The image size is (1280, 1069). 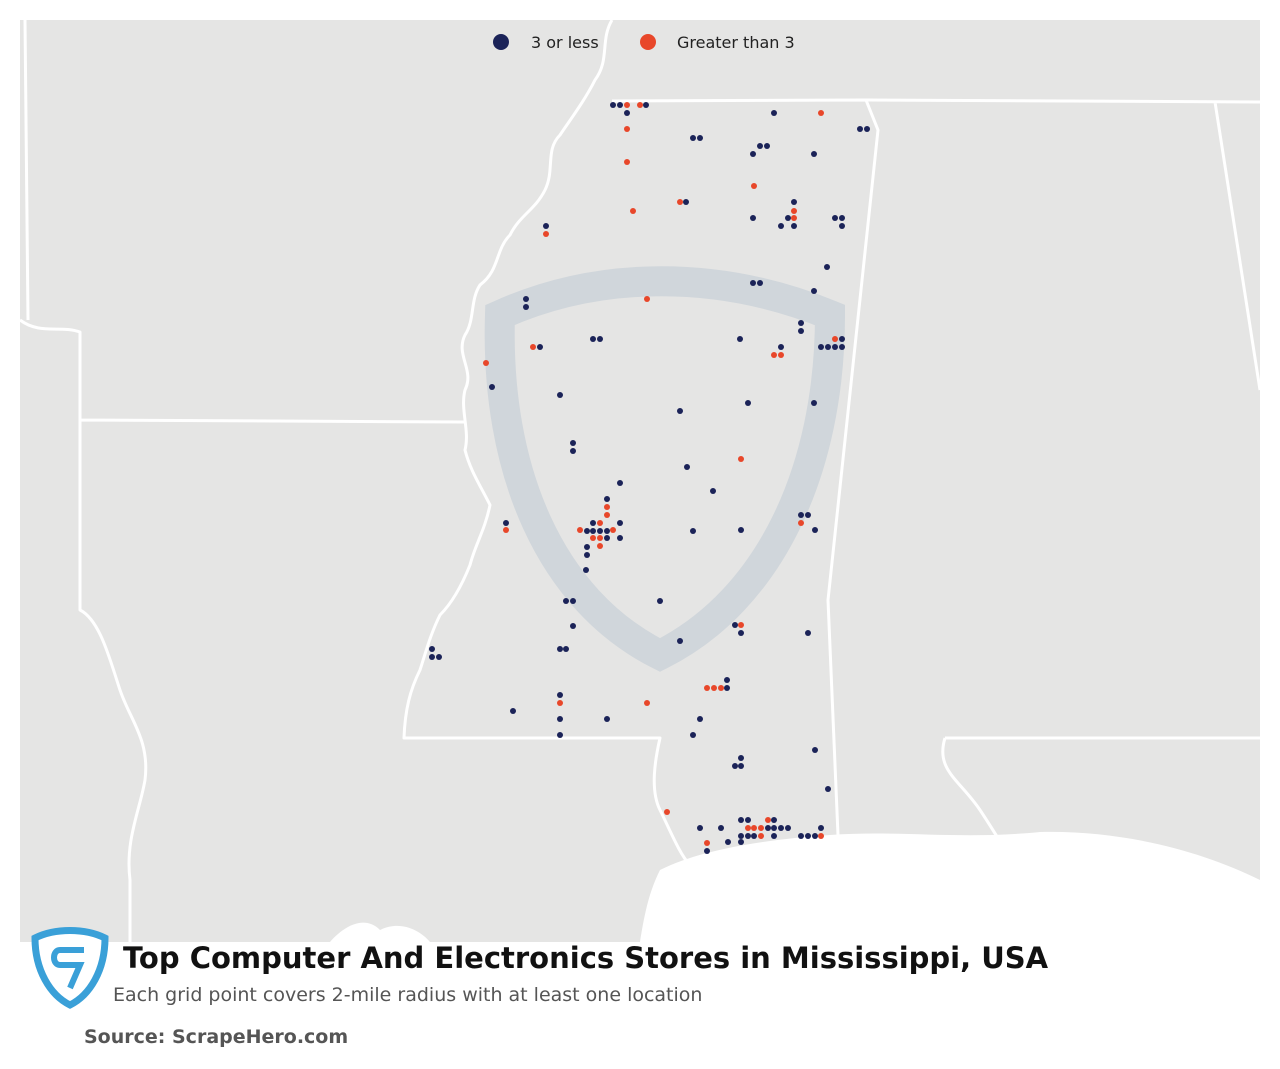 What do you see at coordinates (950, 886) in the screenshot?
I see `gulf-water` at bounding box center [950, 886].